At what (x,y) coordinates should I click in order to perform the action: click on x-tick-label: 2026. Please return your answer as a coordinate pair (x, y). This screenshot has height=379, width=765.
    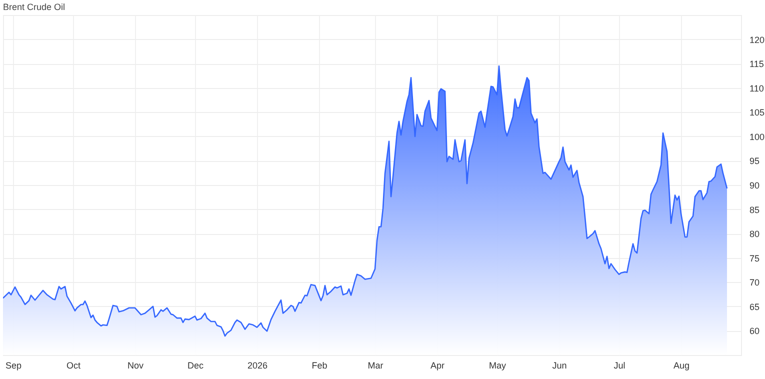
    Looking at the image, I should click on (257, 365).